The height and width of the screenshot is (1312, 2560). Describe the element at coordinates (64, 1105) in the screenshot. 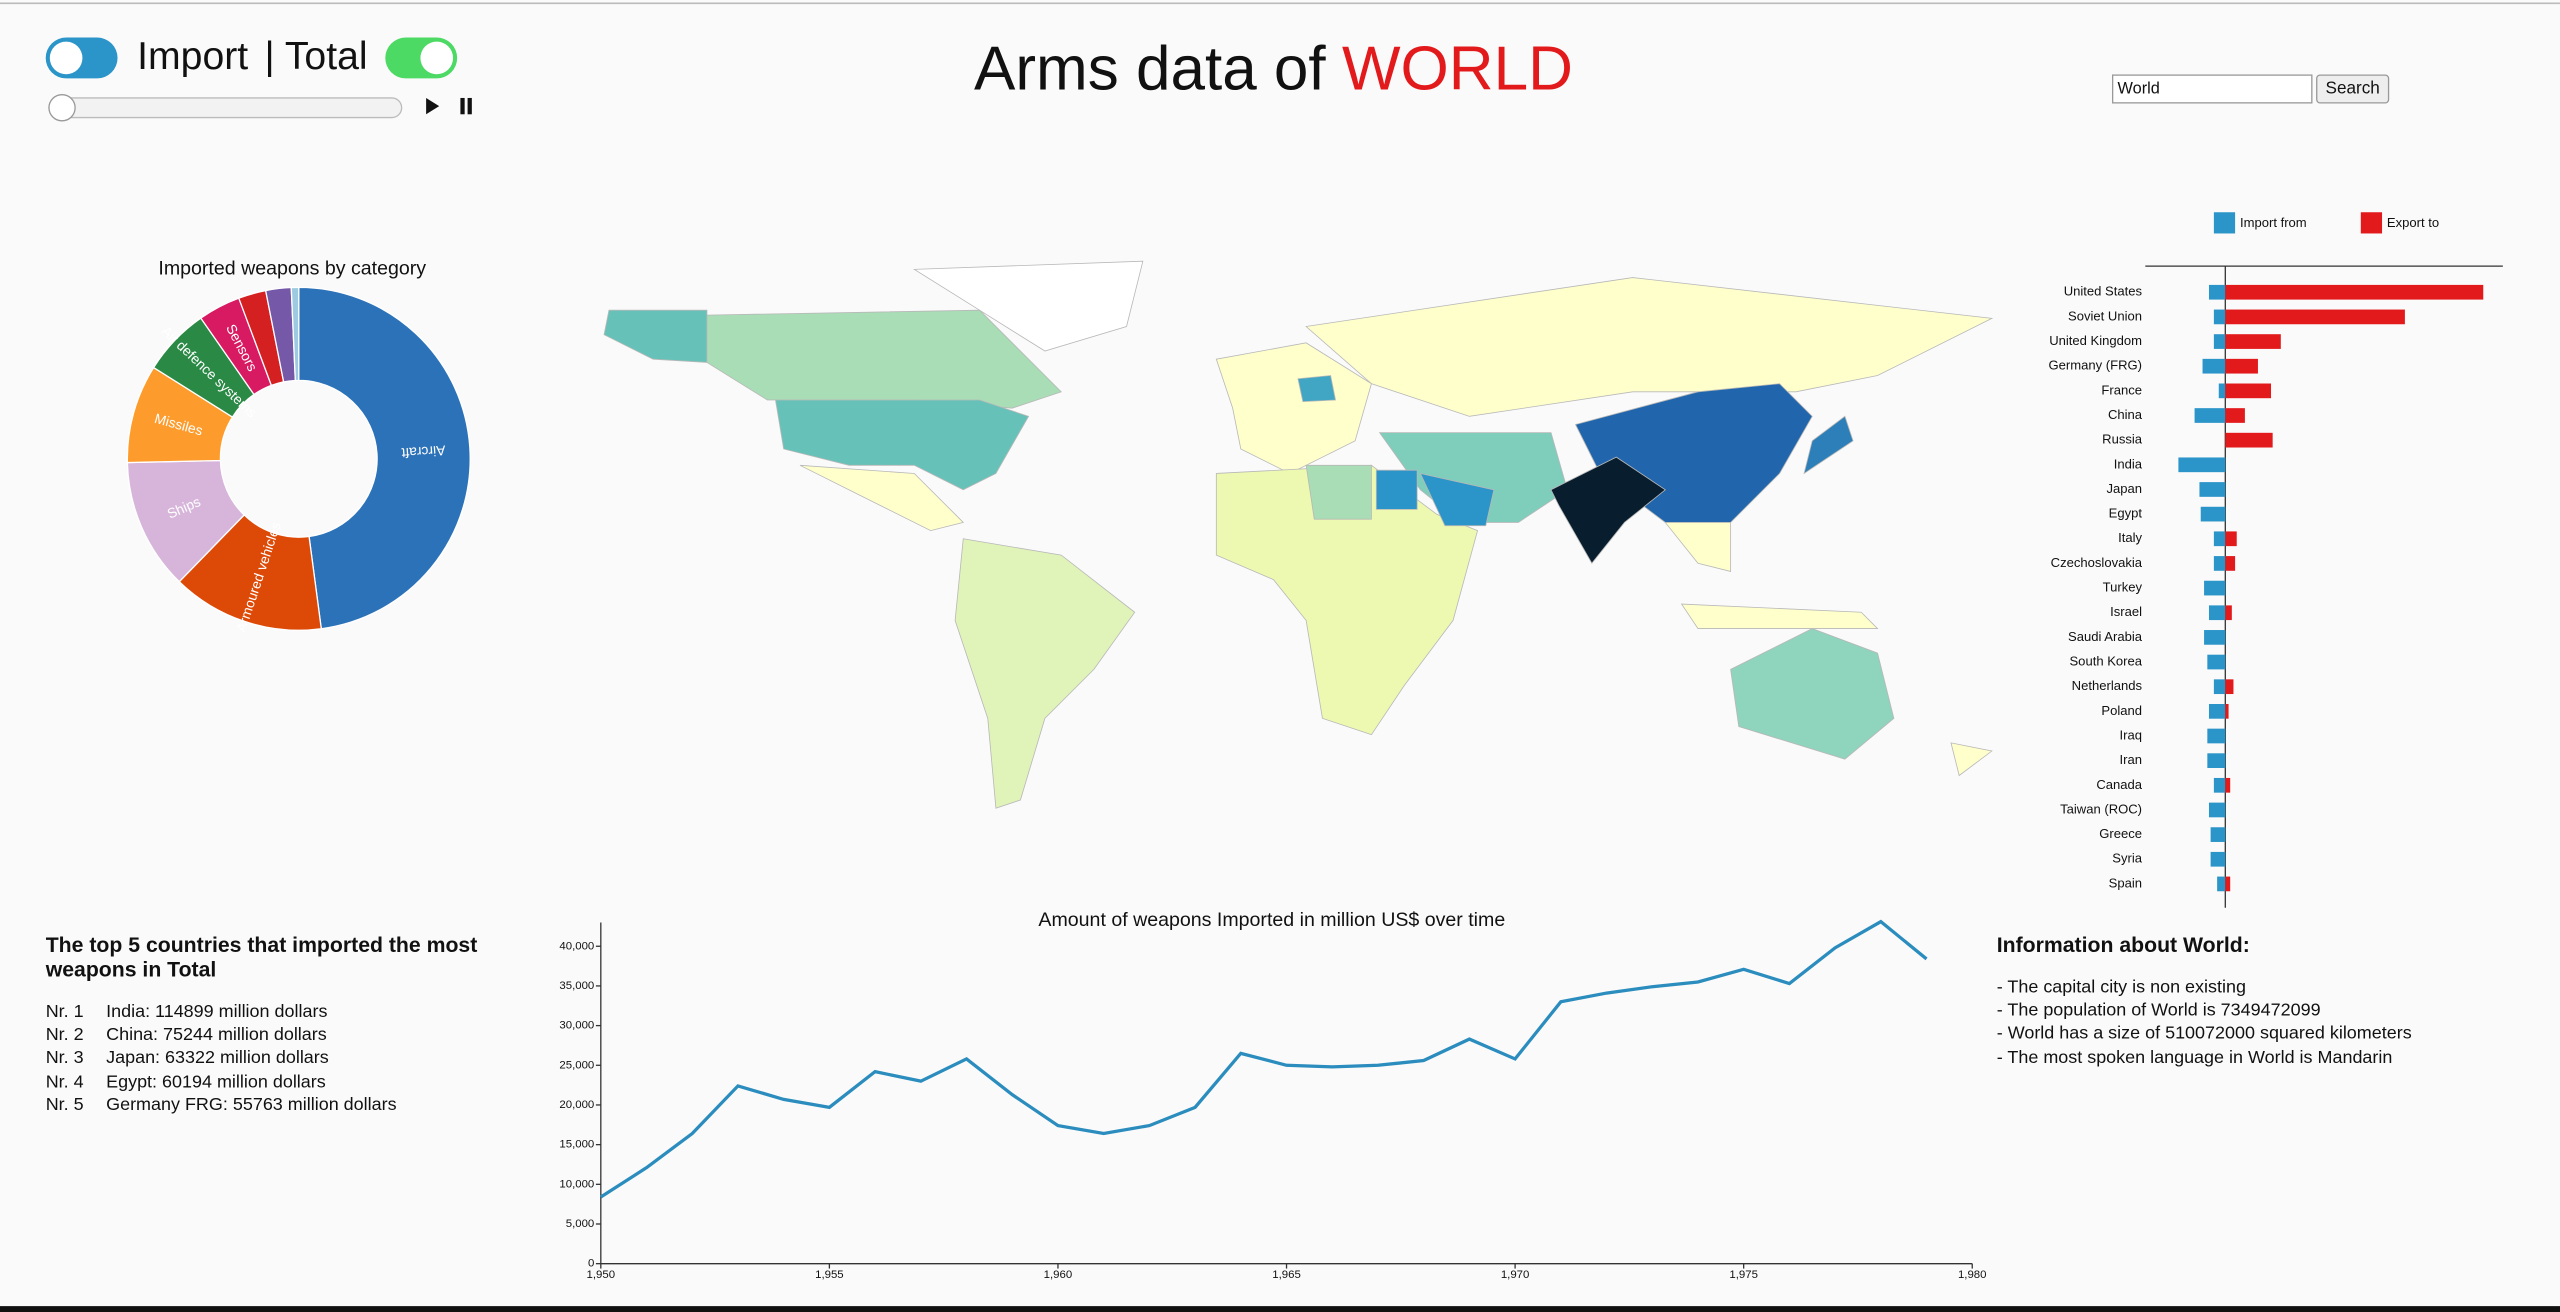

I see `rank: Nr. 5` at that location.